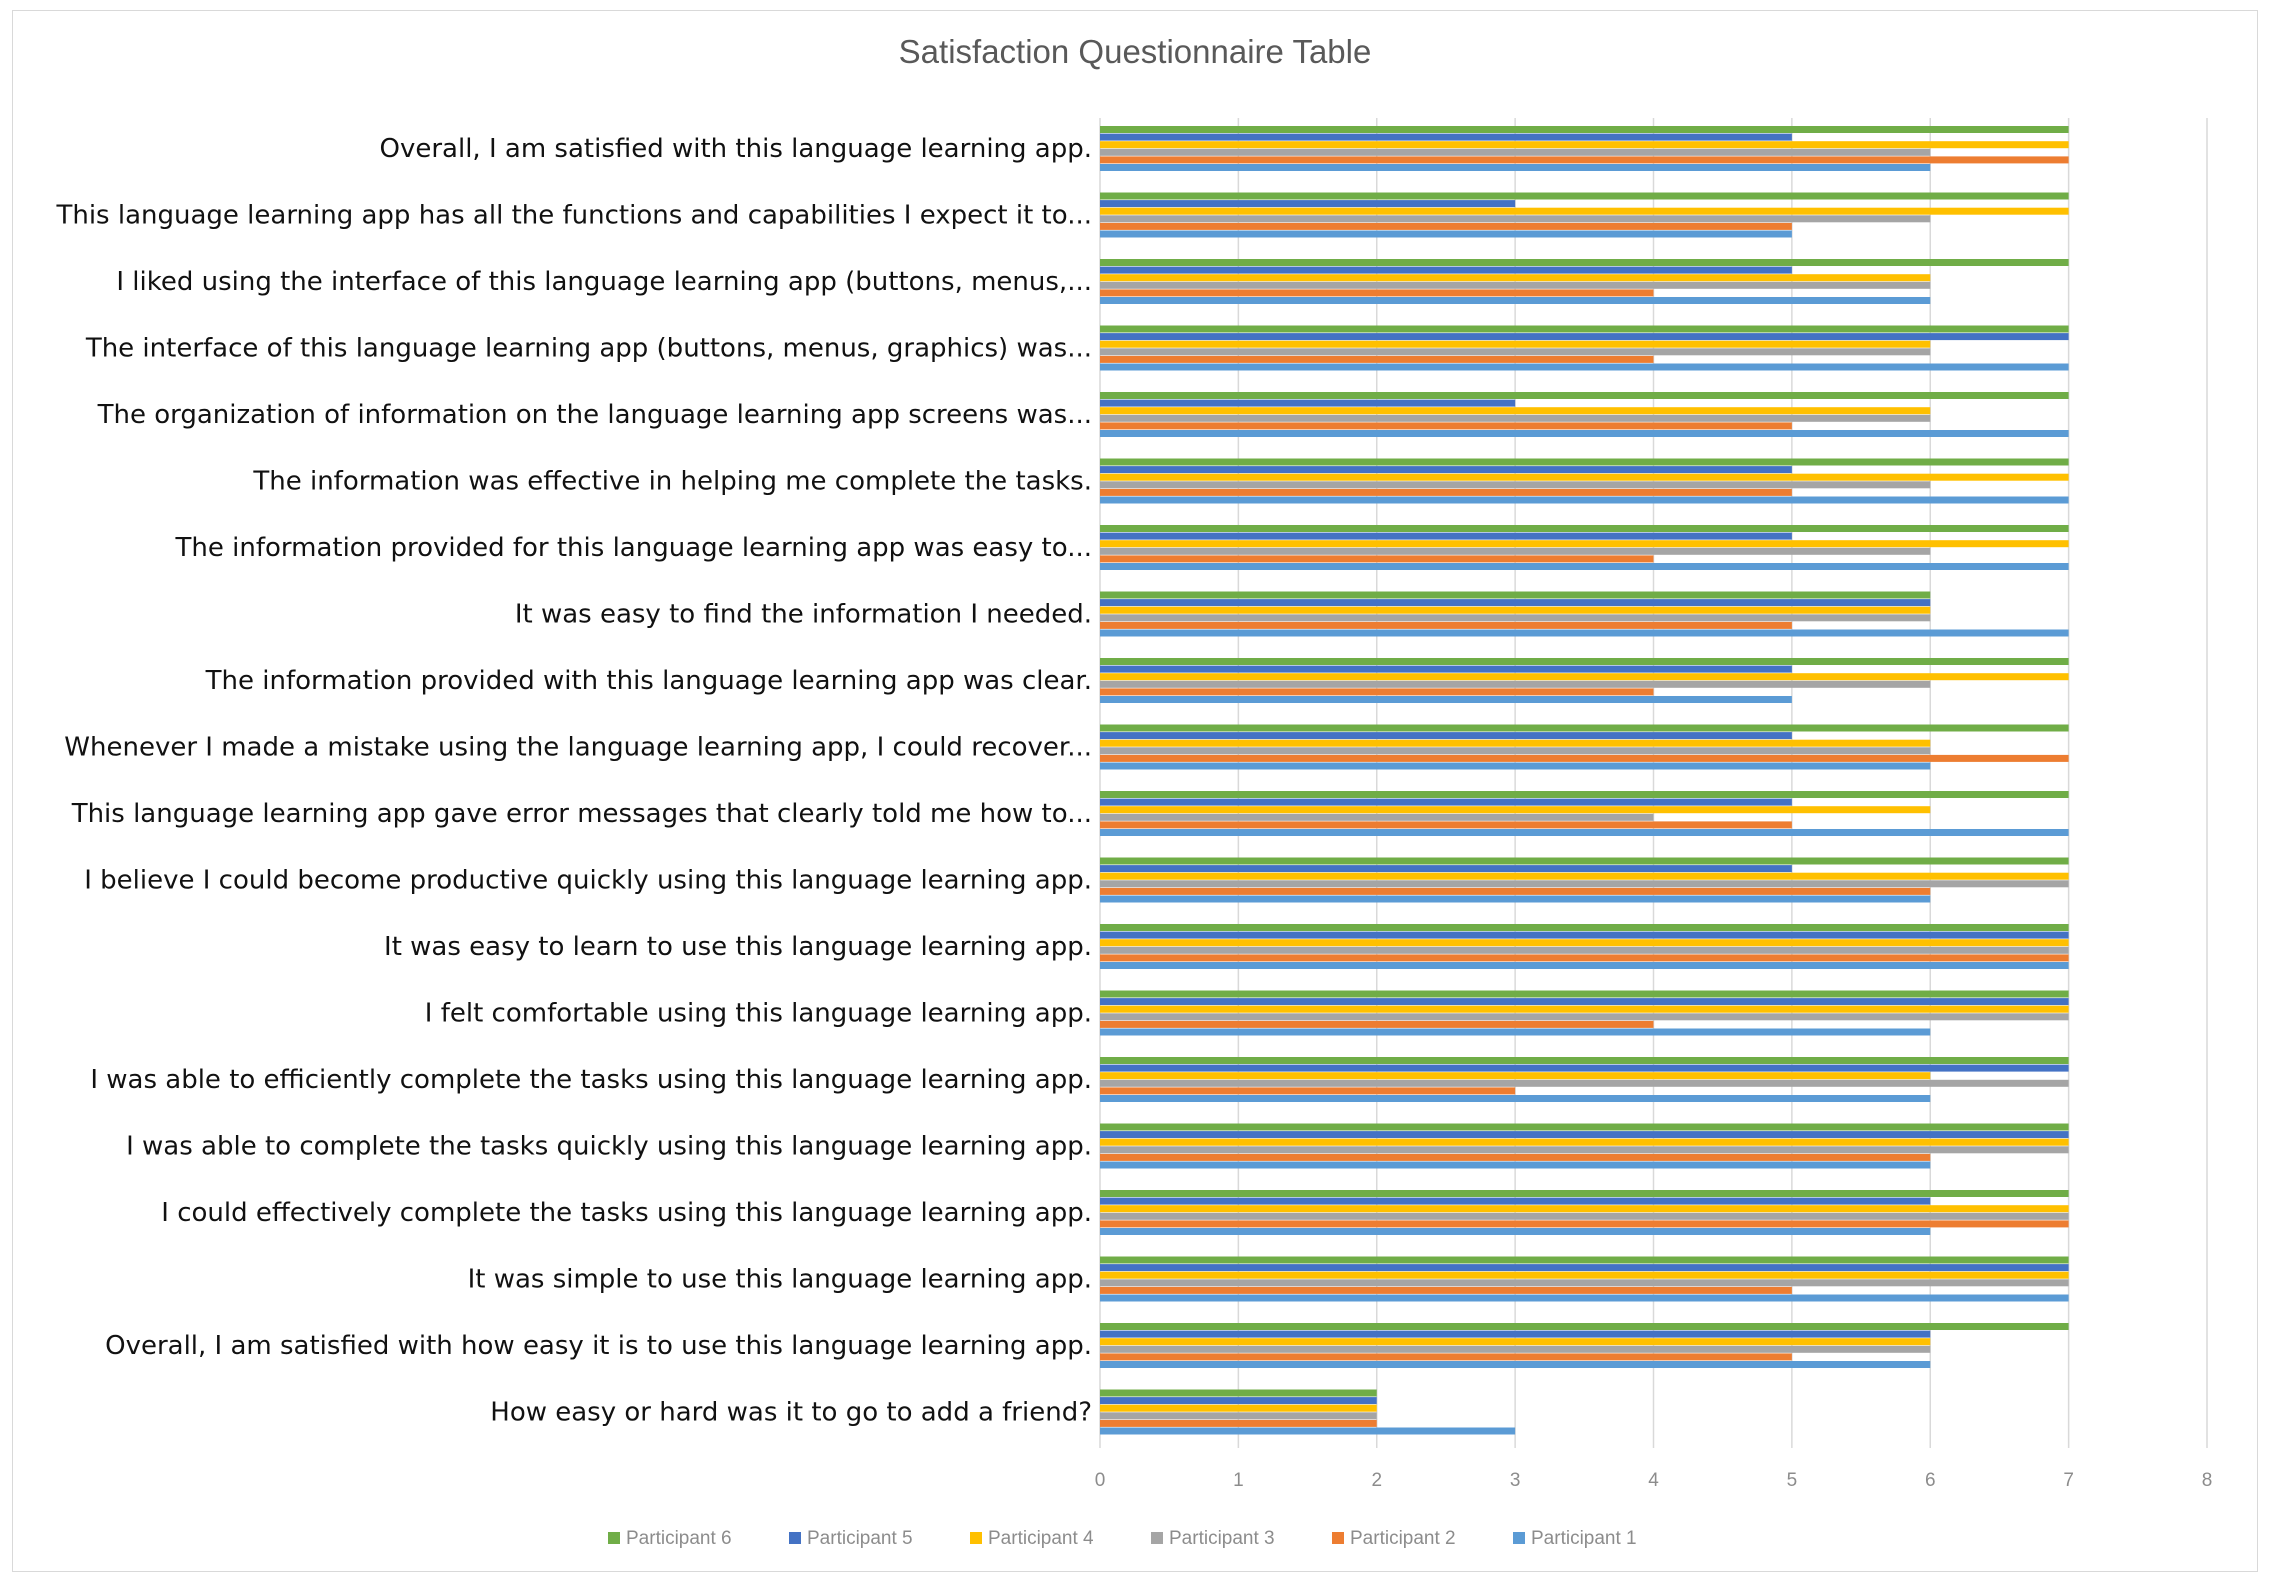 The width and height of the screenshot is (2270, 1586). Describe the element at coordinates (1515, 1480) in the screenshot. I see `x-tick-label: 3` at that location.